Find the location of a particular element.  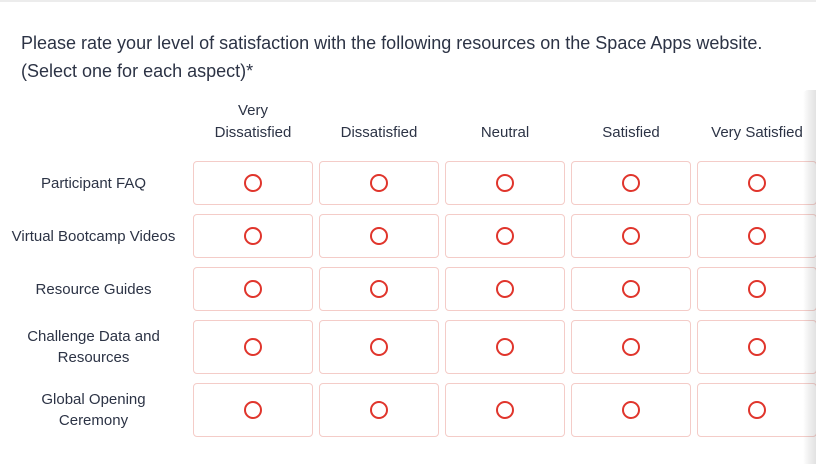

radio-ceremony-very-dissatisfied is located at coordinates (253, 410).